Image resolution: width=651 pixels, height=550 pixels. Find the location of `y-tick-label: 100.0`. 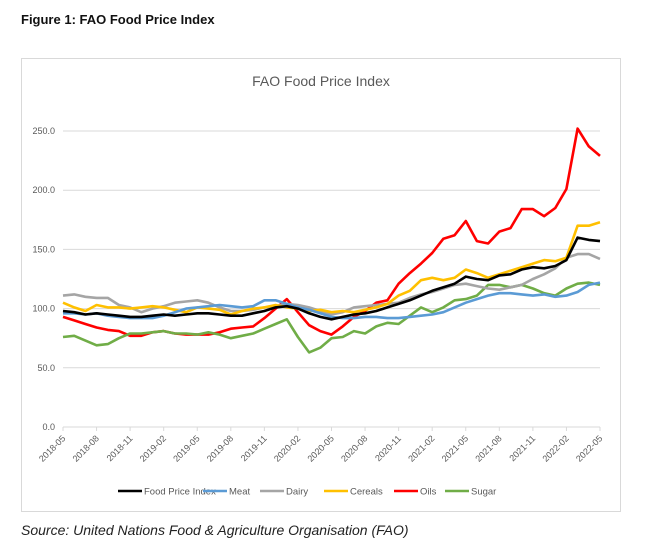

y-tick-label: 100.0 is located at coordinates (43, 309).